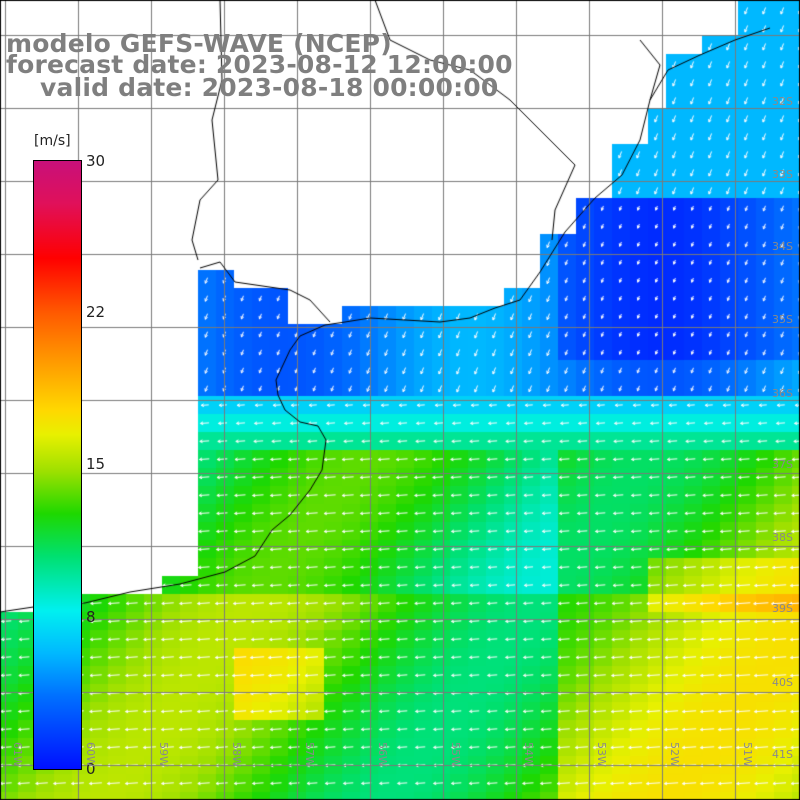 Image resolution: width=800 pixels, height=800 pixels. Describe the element at coordinates (782, 464) in the screenshot. I see `latitude-label: 37S` at that location.